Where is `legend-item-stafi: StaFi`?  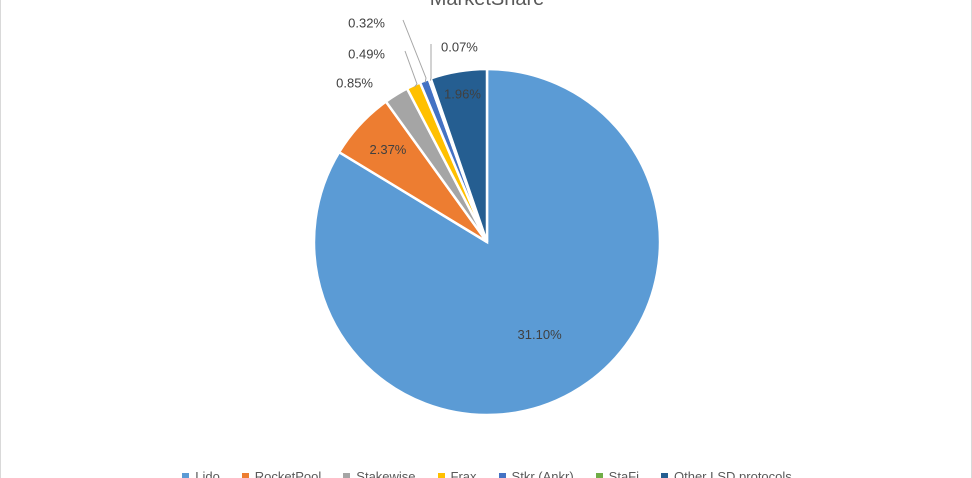 legend-item-stafi: StaFi is located at coordinates (617, 473).